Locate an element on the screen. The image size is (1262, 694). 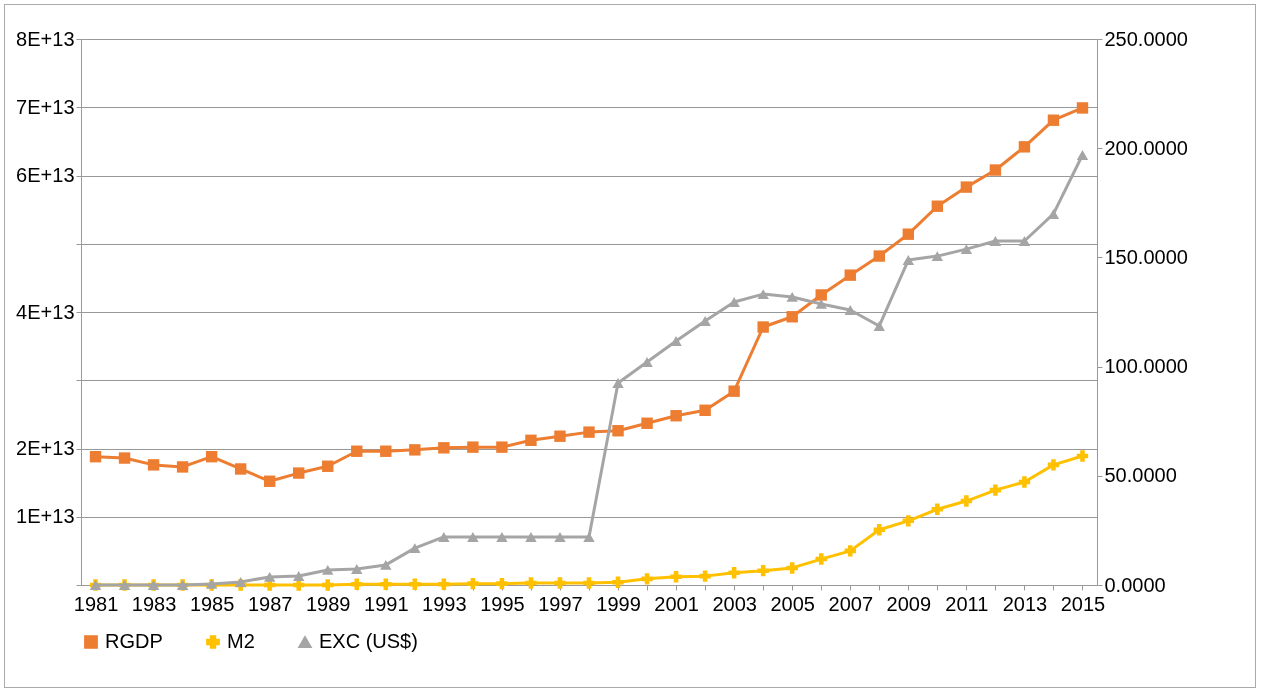
y2-tick-label: 150.0000 is located at coordinates (1146, 256).